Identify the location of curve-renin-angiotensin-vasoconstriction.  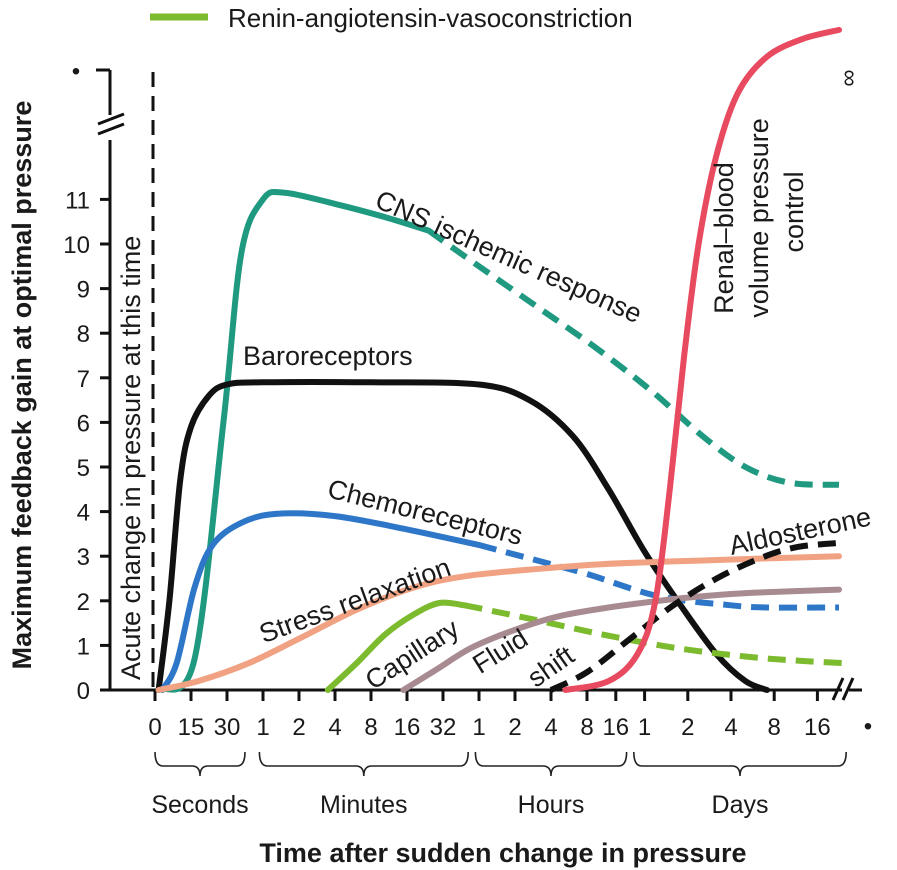
(396, 646).